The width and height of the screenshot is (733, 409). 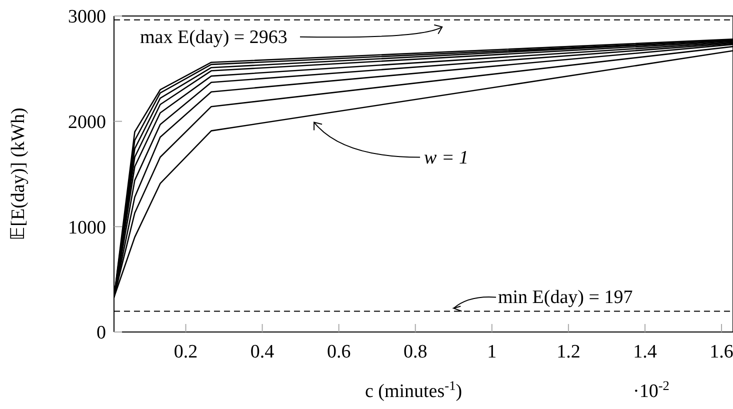 What do you see at coordinates (568, 351) in the screenshot?
I see `x-tick-label: 1.2` at bounding box center [568, 351].